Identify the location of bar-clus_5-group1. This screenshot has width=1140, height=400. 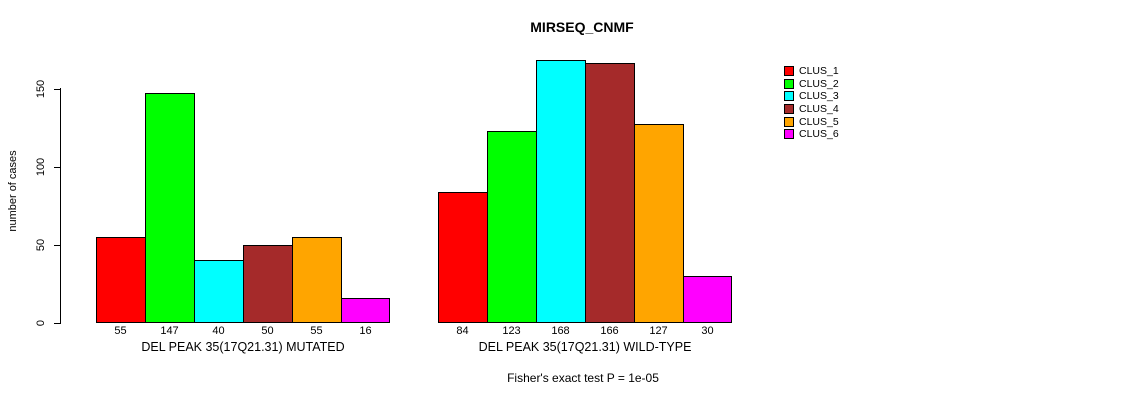
(659, 223).